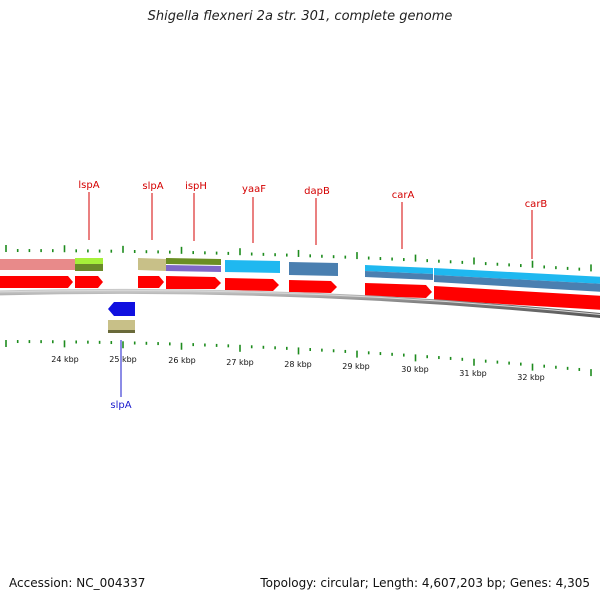 This screenshot has width=600, height=600. I want to click on scale-tick-marks, so click(298, 358).